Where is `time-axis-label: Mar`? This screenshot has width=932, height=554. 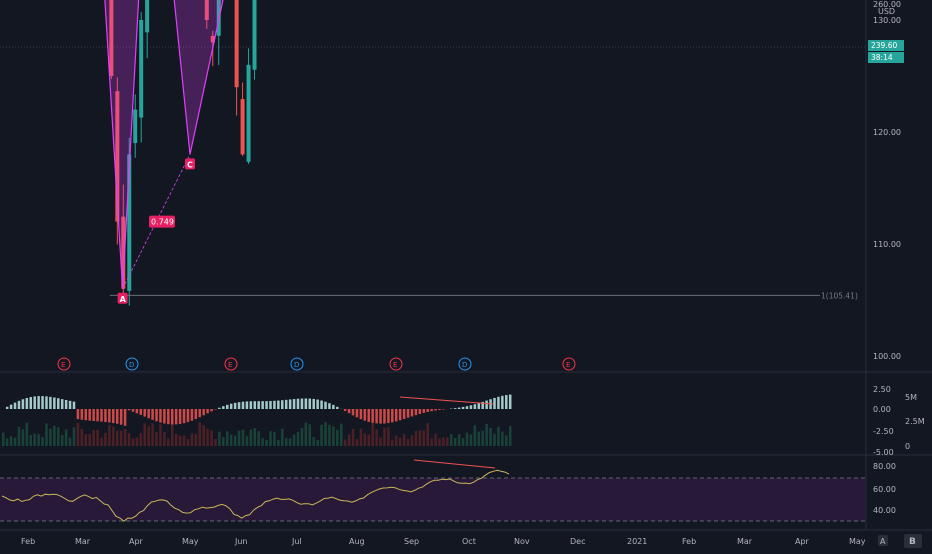 time-axis-label: Mar is located at coordinates (83, 541).